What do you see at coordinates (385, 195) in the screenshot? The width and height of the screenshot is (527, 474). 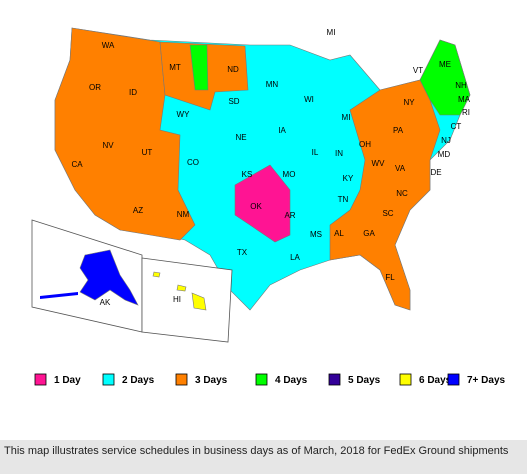 I see `region-3-days-east` at bounding box center [385, 195].